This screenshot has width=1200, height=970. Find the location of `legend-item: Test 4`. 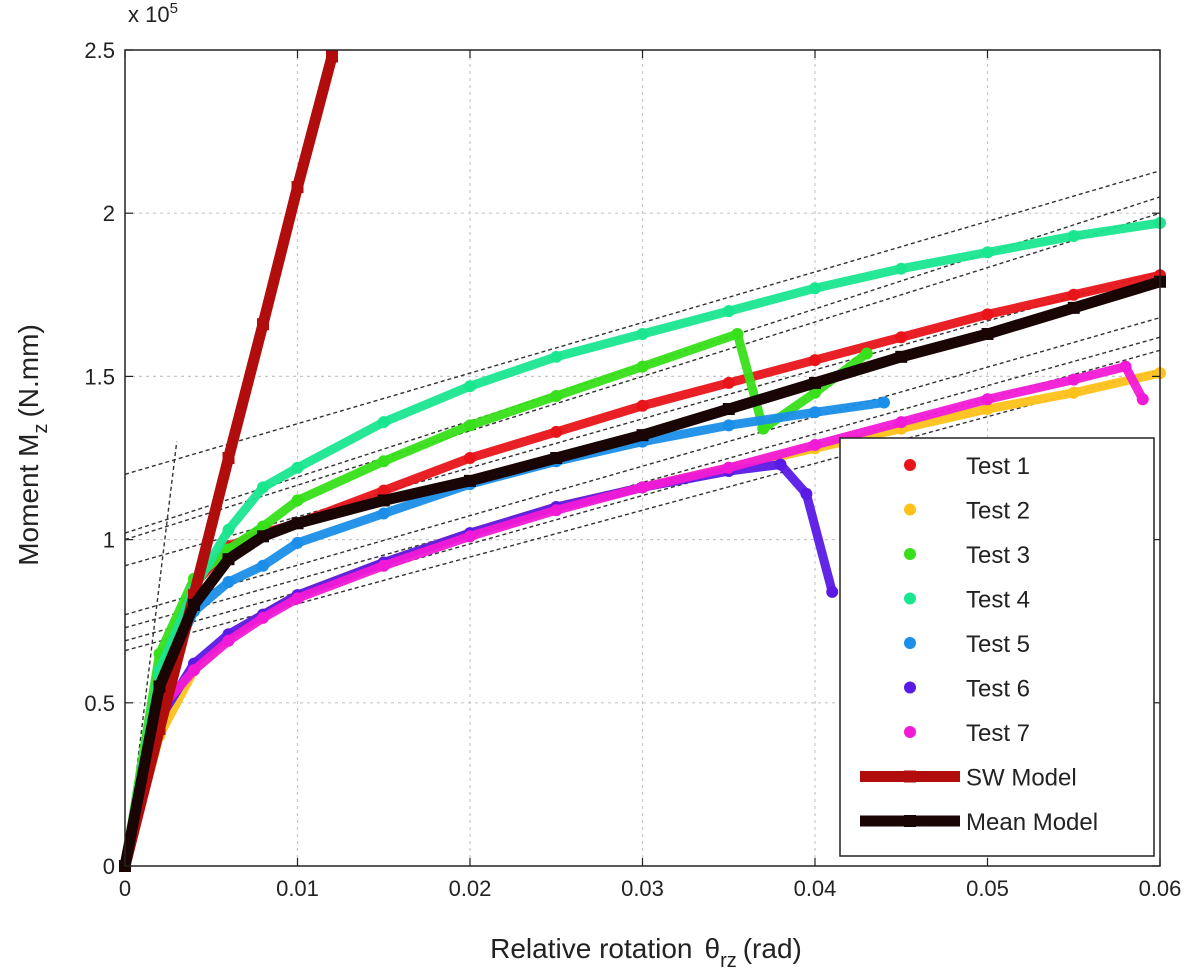

legend-item: Test 4 is located at coordinates (967, 600).